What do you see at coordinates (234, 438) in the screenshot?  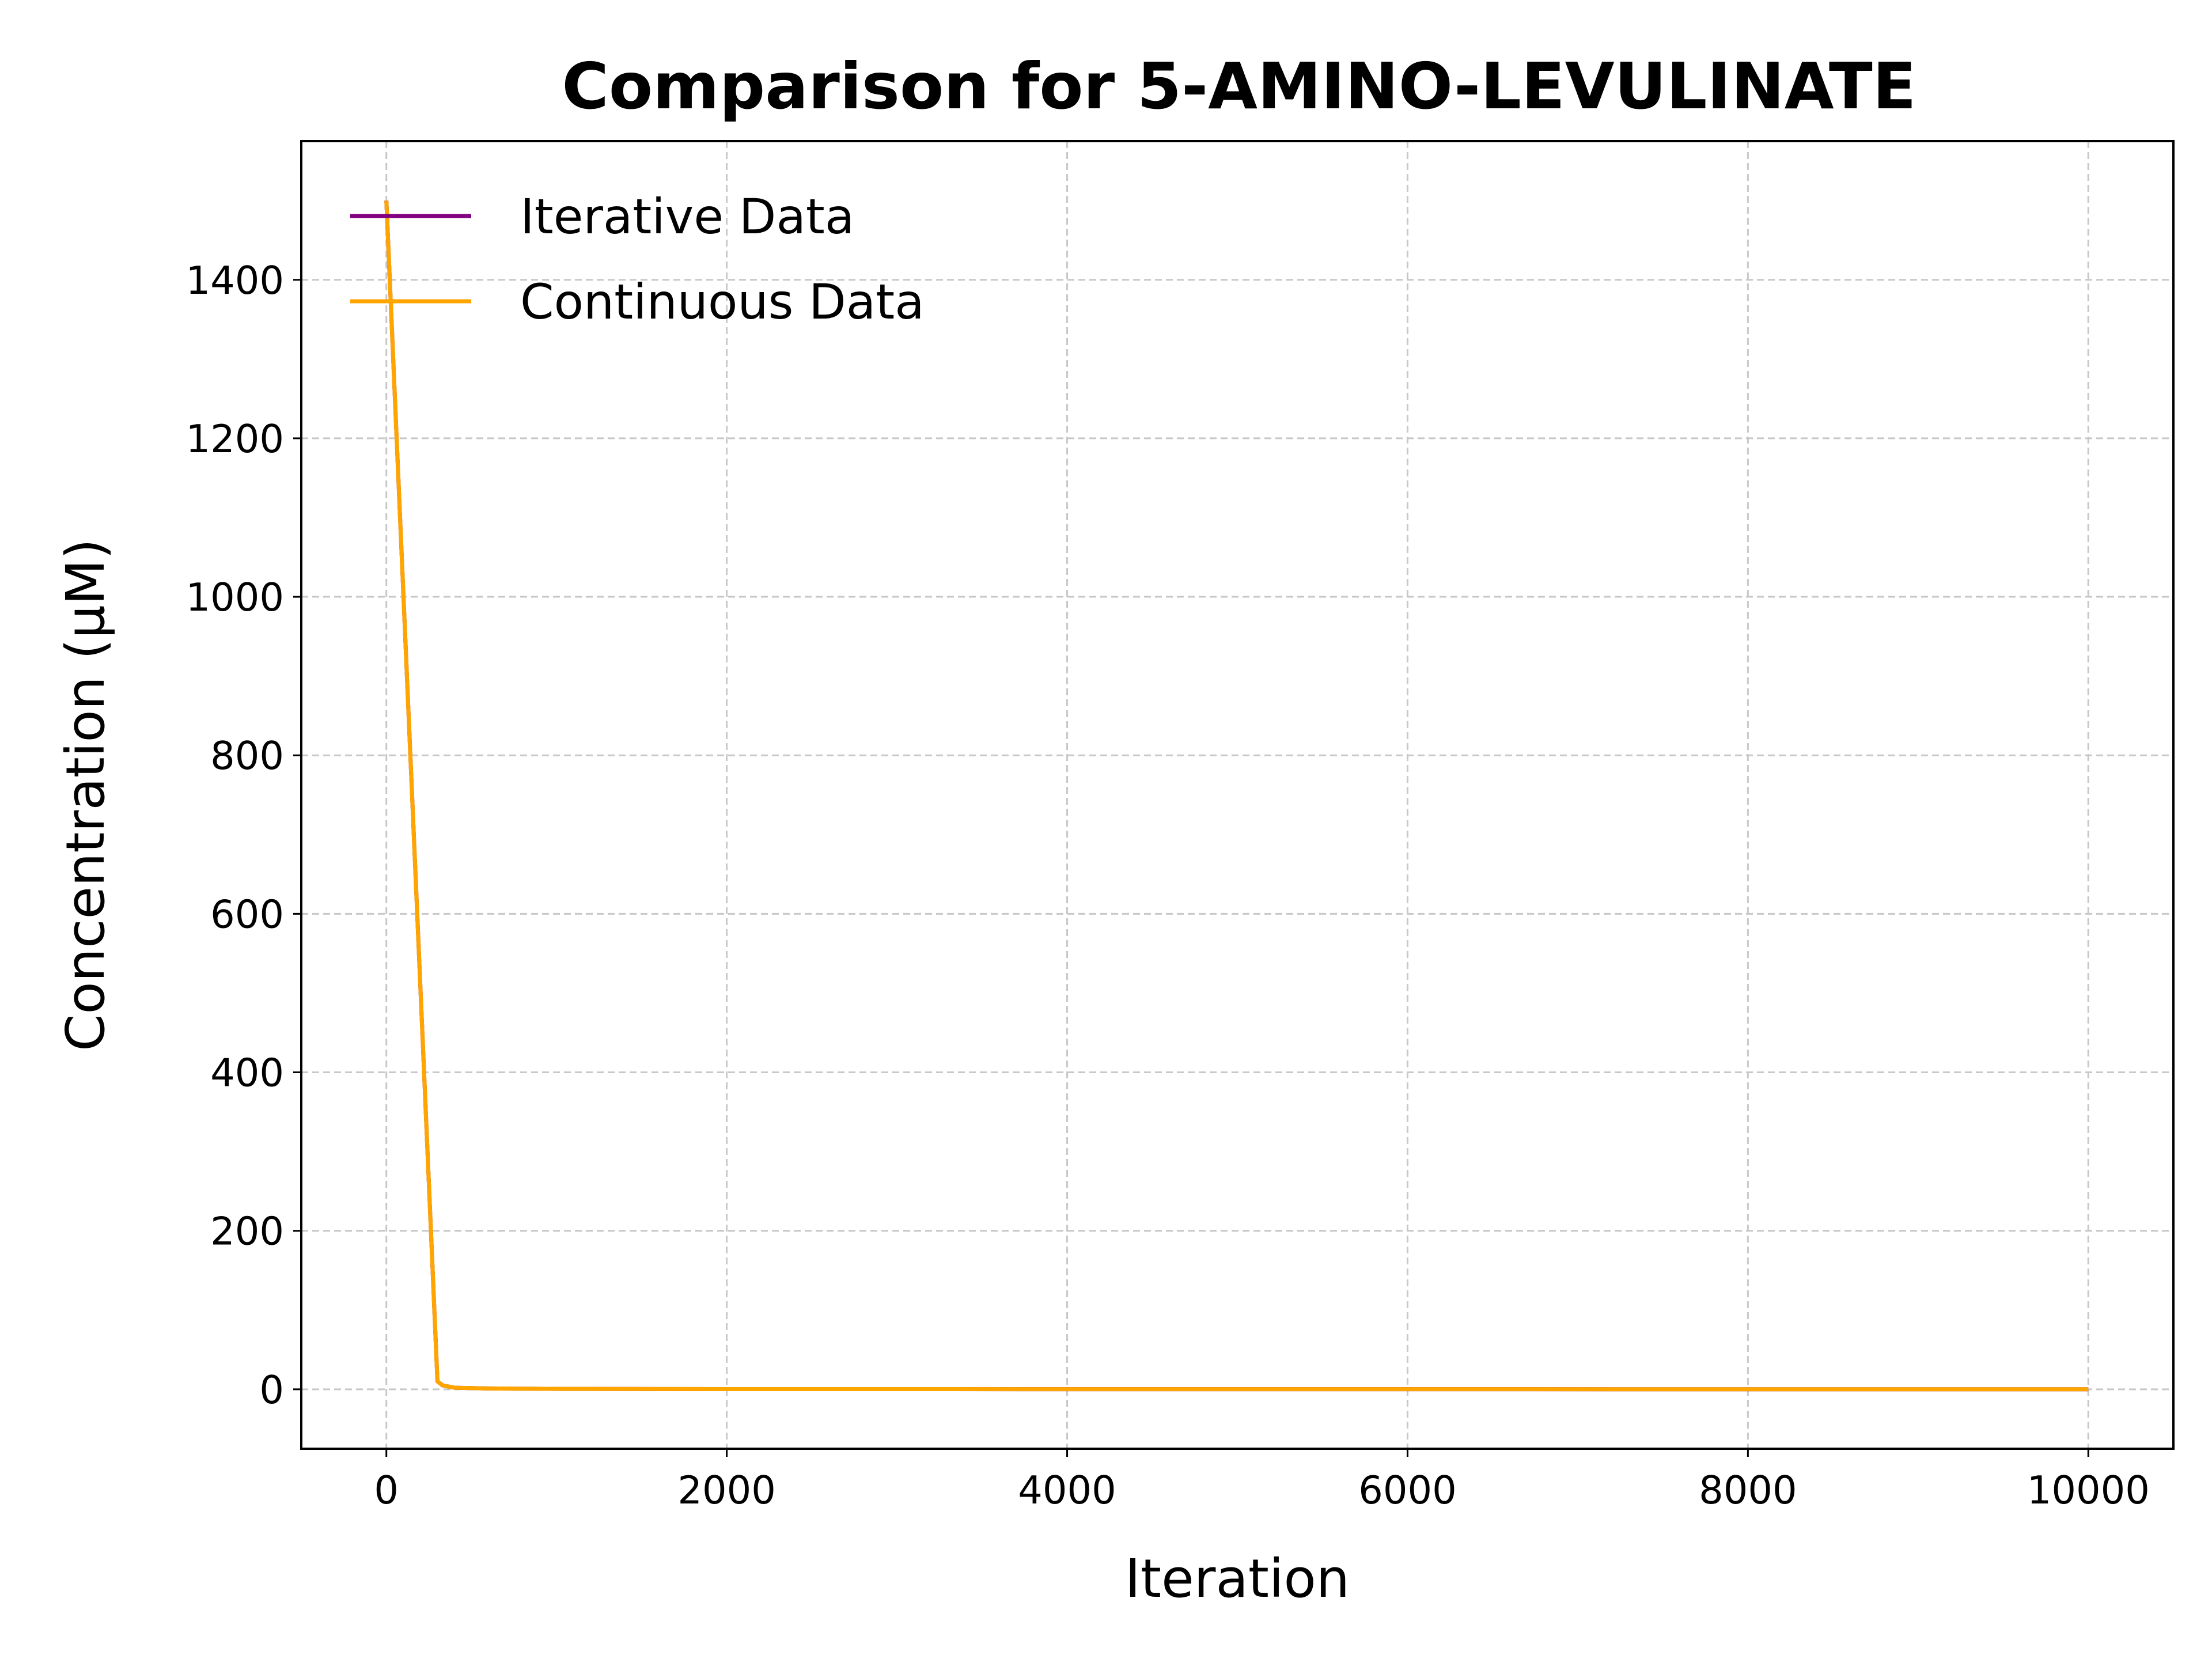 I see `y-tick-label: 1200` at bounding box center [234, 438].